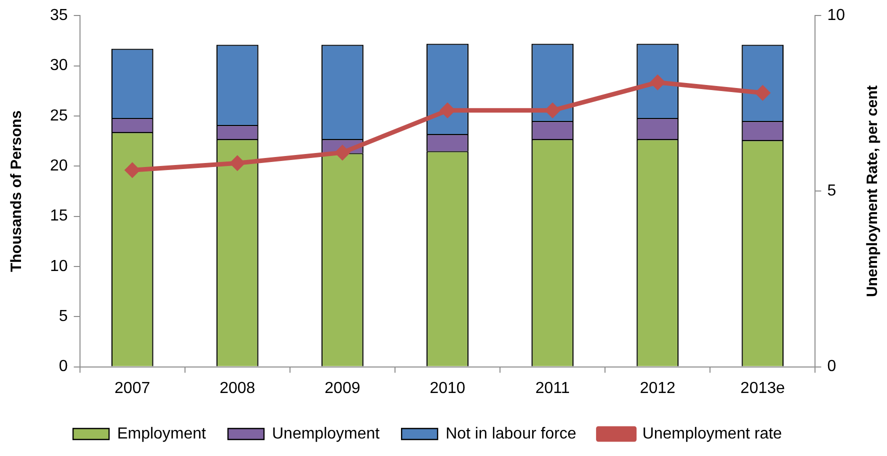 This screenshot has width=887, height=456. What do you see at coordinates (511, 433) in the screenshot?
I see `legend-label: Not in labour force` at bounding box center [511, 433].